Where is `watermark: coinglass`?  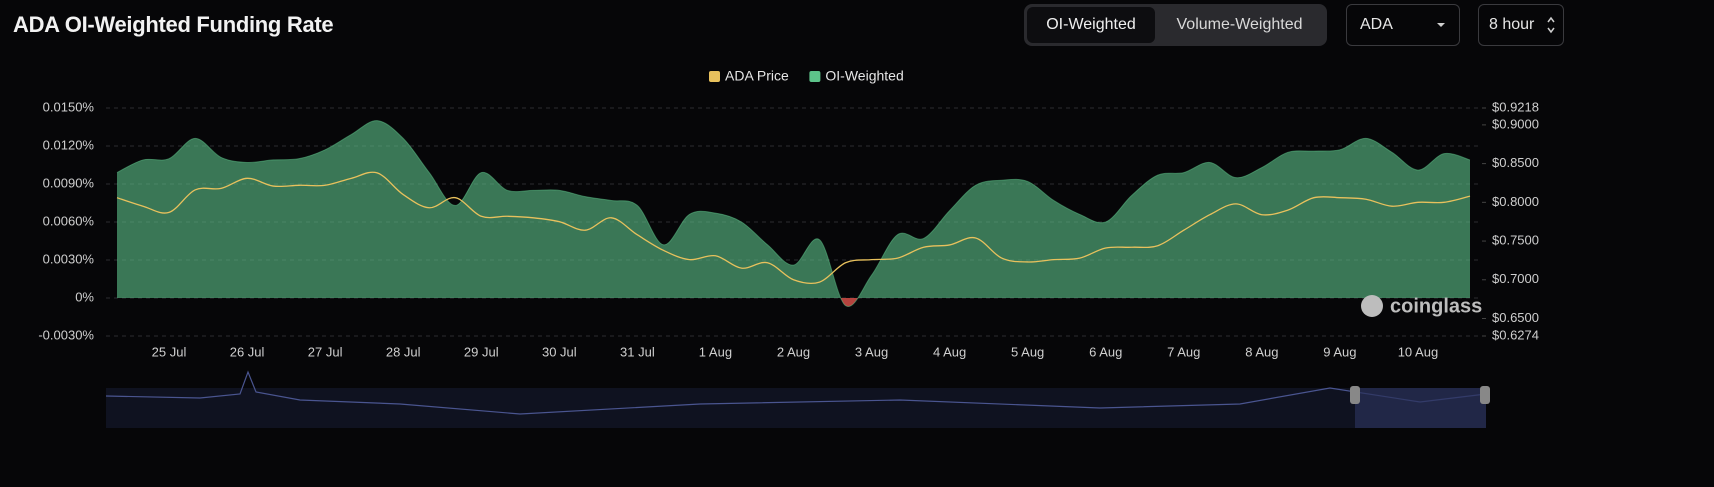
watermark: coinglass is located at coordinates (1421, 306).